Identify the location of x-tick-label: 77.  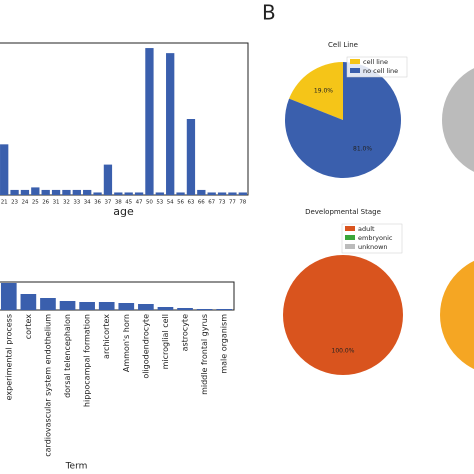
(232, 203).